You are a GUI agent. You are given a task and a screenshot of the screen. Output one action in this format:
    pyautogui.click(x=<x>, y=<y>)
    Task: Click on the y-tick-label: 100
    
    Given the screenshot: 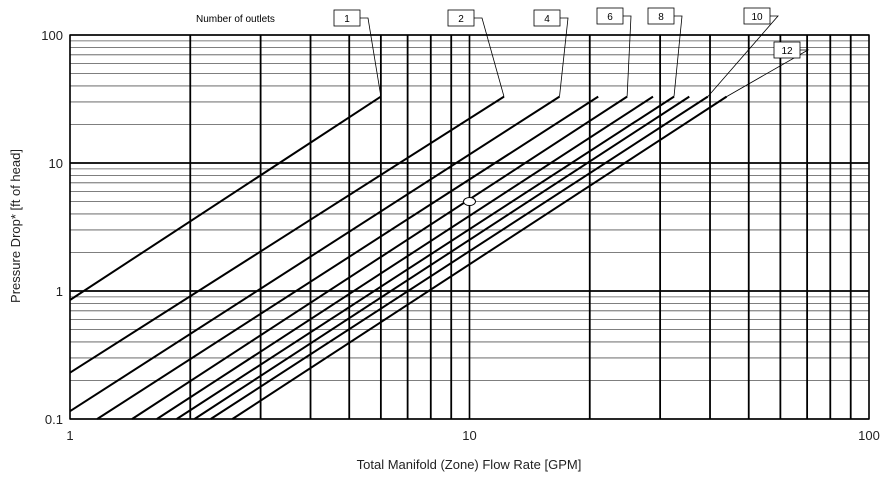 What is the action you would take?
    pyautogui.click(x=52, y=35)
    